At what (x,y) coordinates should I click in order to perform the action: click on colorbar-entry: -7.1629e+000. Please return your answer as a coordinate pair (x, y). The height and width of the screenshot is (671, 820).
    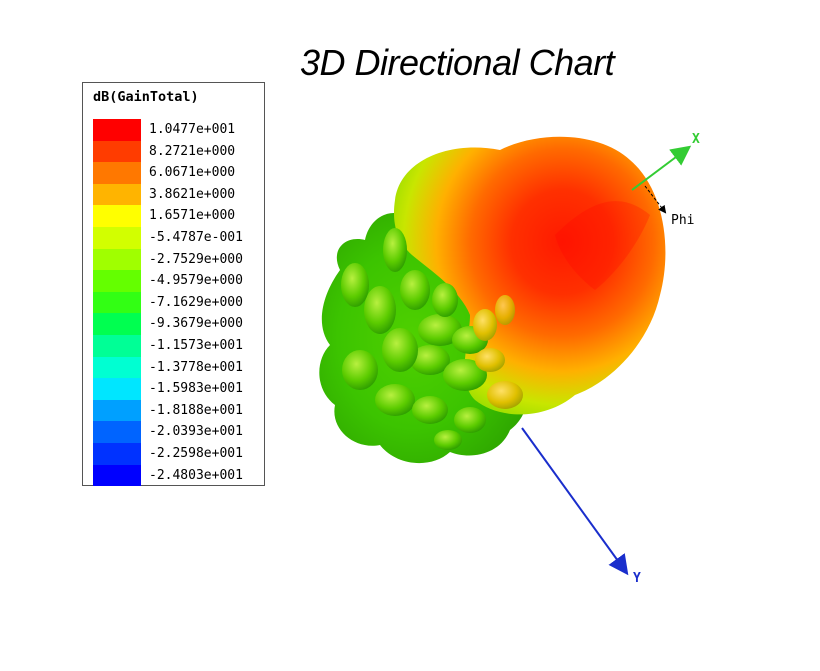
    Looking at the image, I should click on (178, 302).